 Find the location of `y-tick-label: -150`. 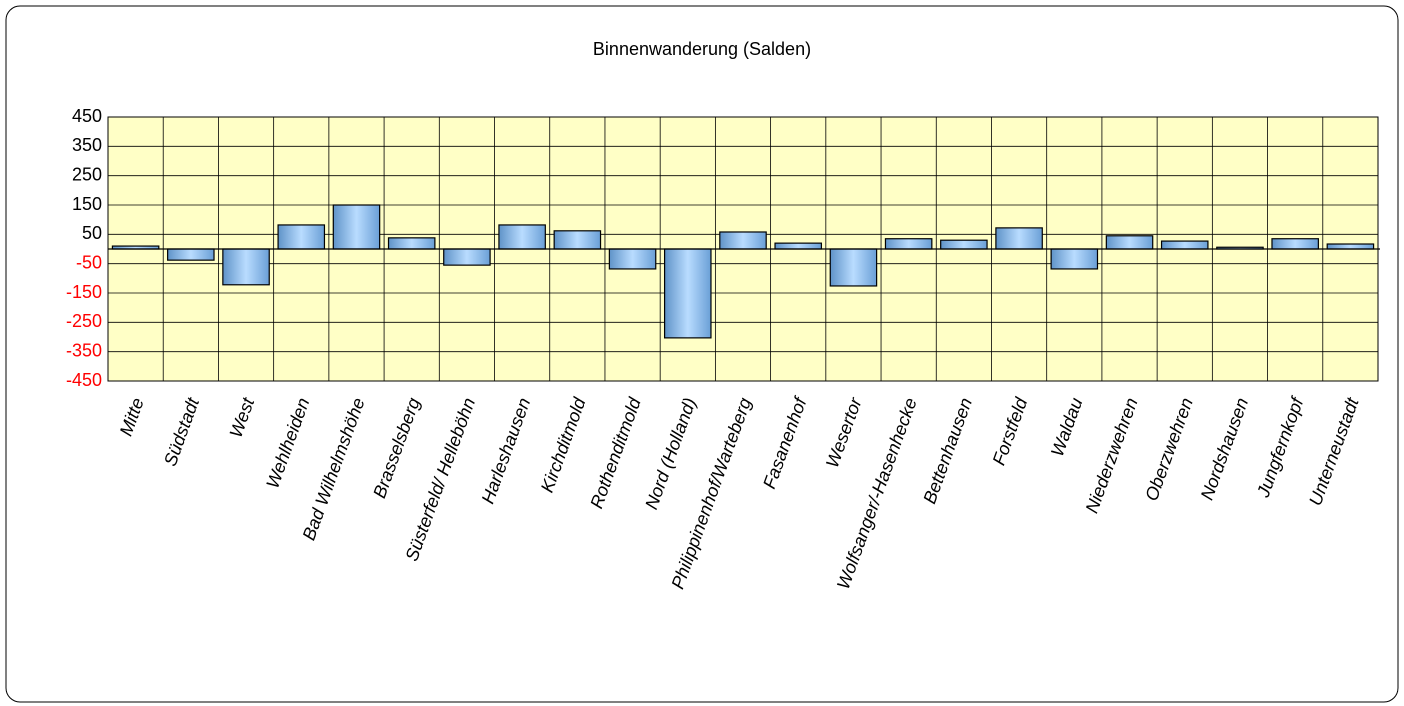

y-tick-label: -150 is located at coordinates (84, 292).